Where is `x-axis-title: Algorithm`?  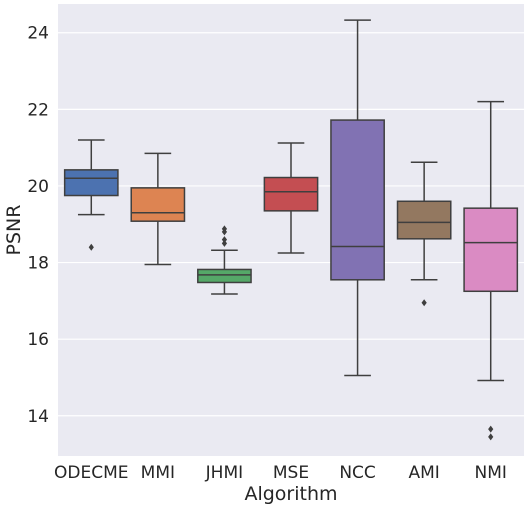
x-axis-title: Algorithm is located at coordinates (290, 494).